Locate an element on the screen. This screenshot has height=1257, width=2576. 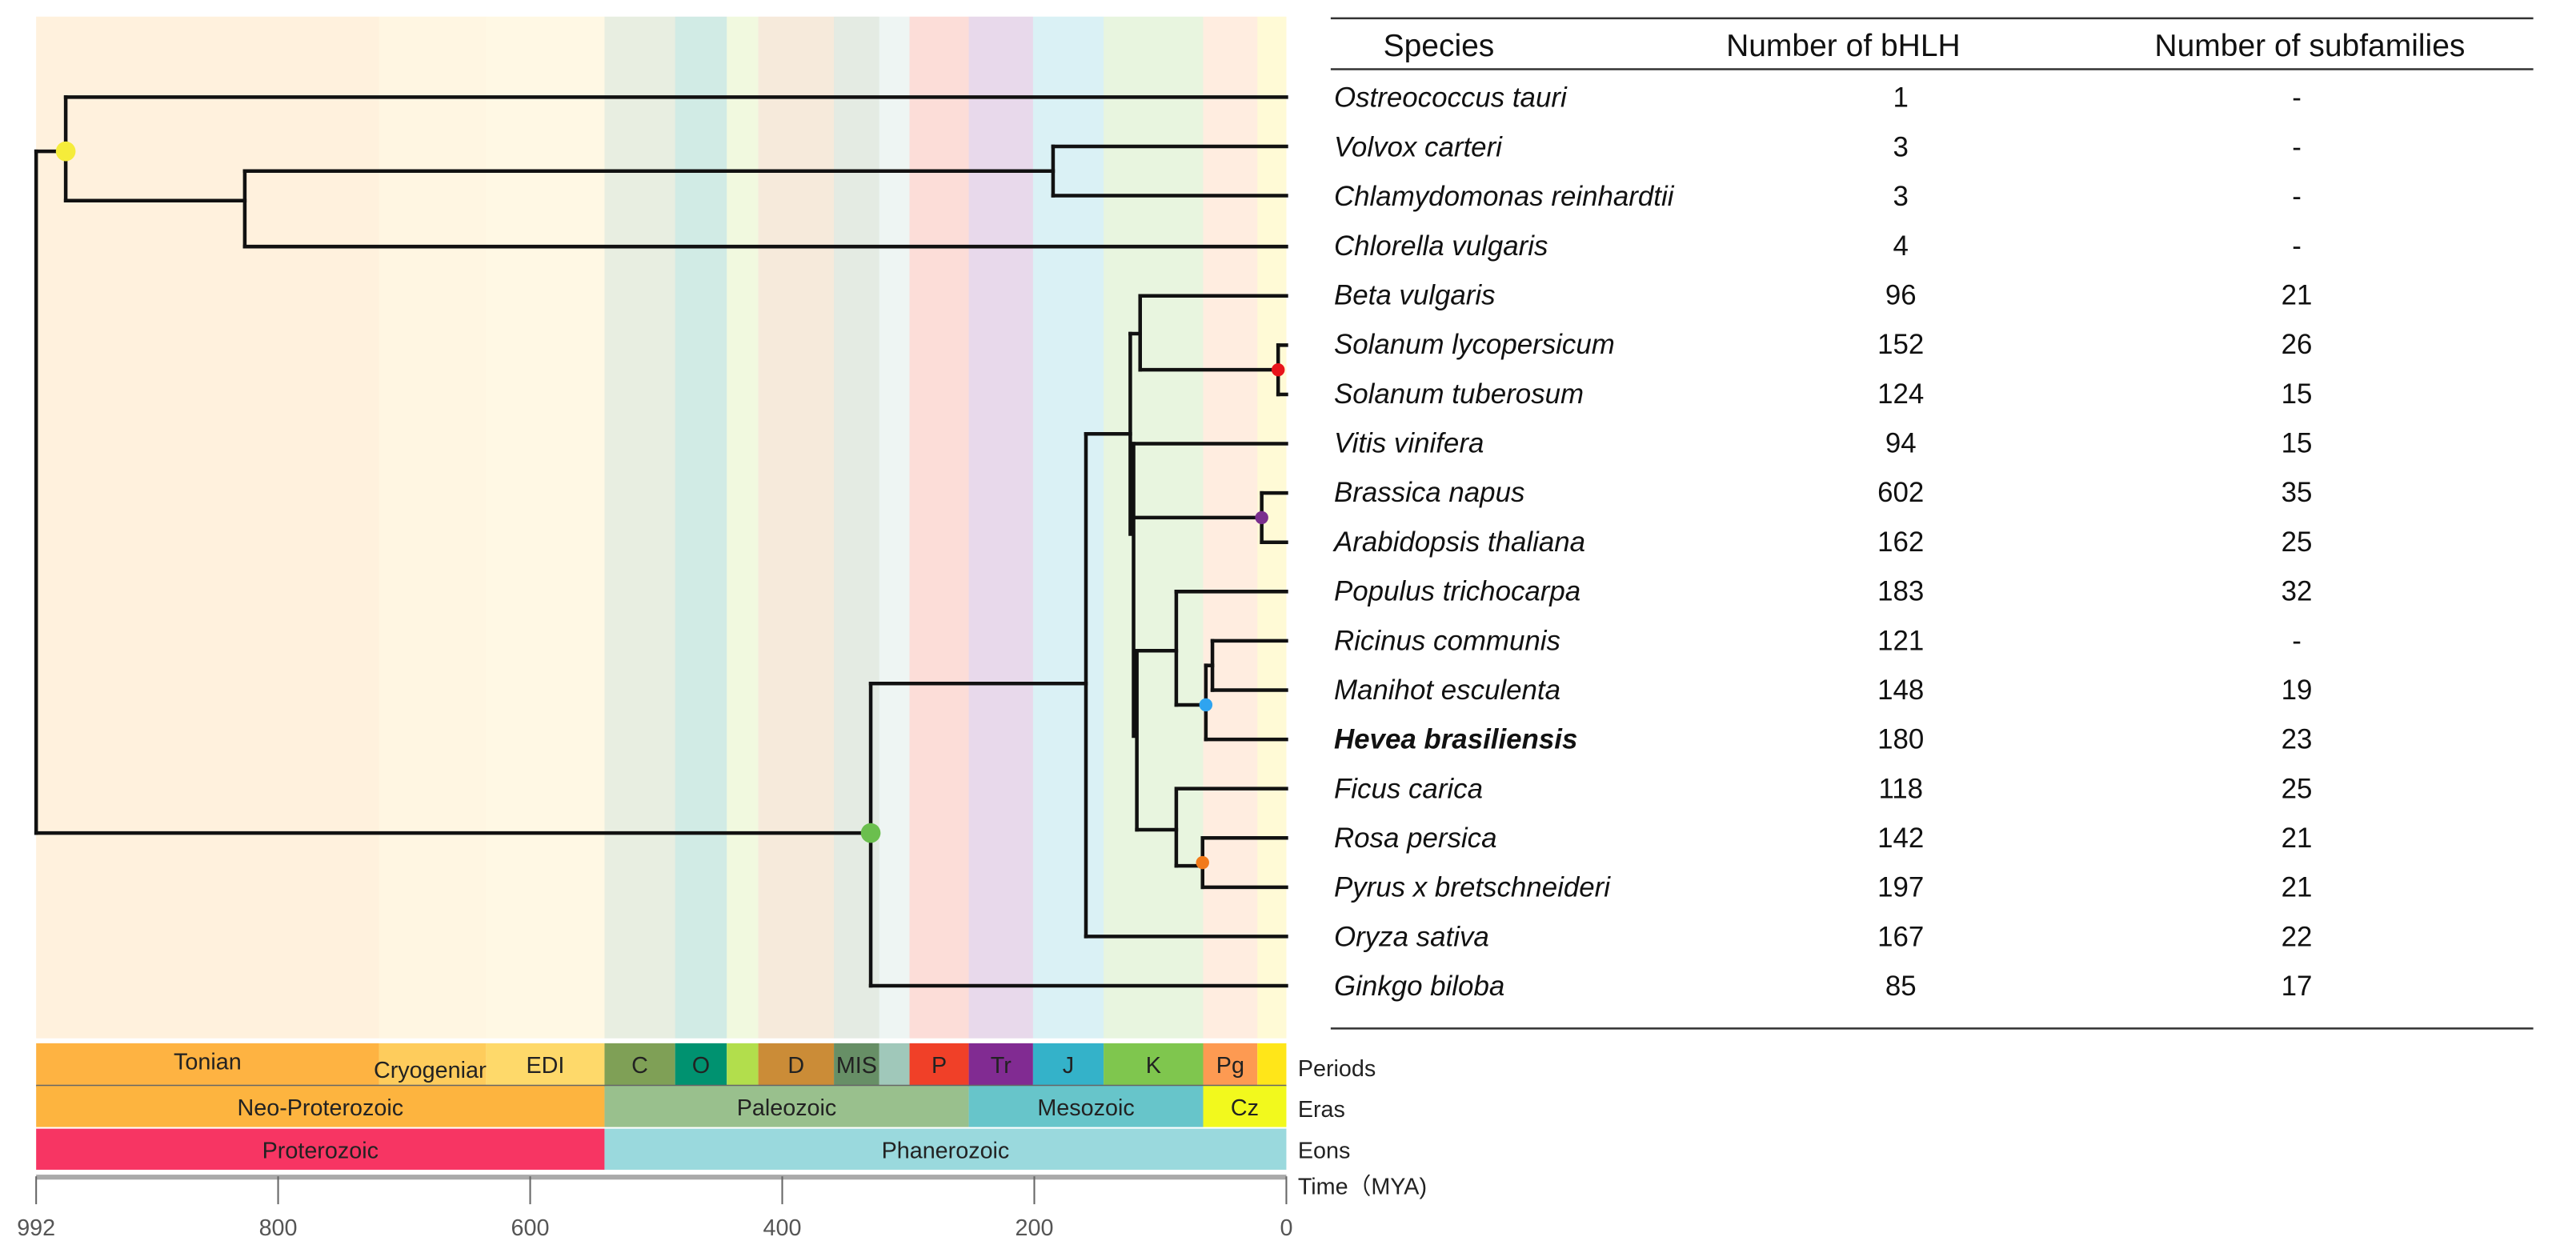
species-name: Populus trichocarpa is located at coordinates (1457, 592).